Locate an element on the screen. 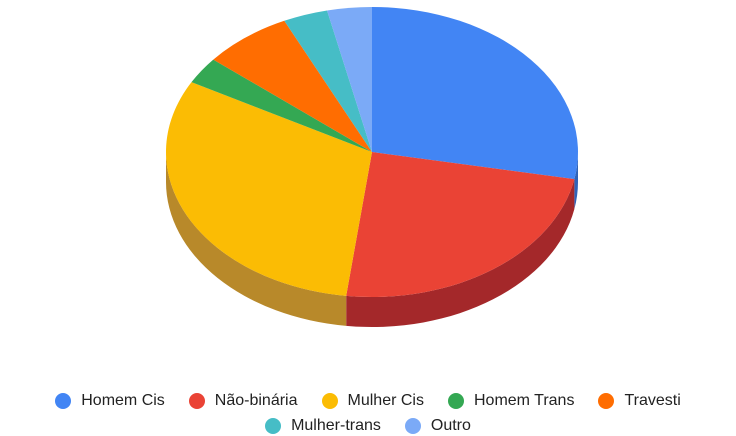  legend-item-mulher-cis: Mulher Cis is located at coordinates (372, 401).